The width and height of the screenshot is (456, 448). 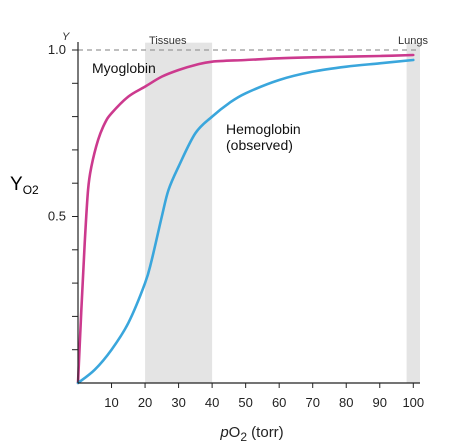 I want to click on shaded-region-tissues, so click(x=179, y=213).